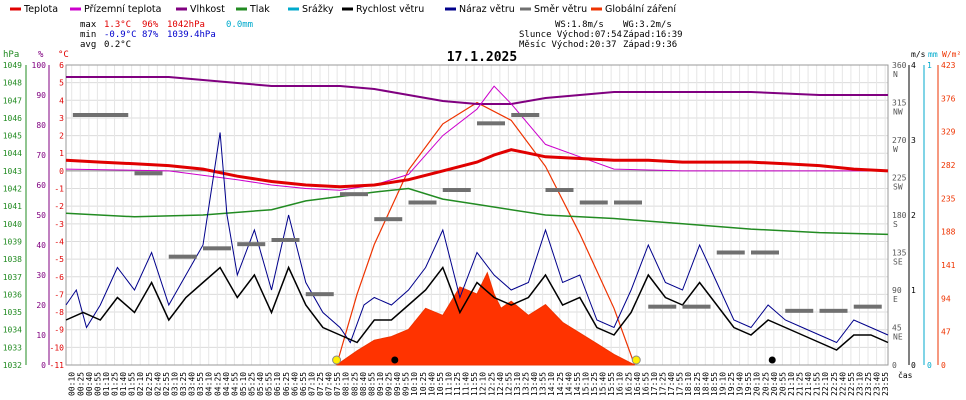  What do you see at coordinates (483, 384) in the screenshot?
I see `axis-time-tick: 12:10` at bounding box center [483, 384].